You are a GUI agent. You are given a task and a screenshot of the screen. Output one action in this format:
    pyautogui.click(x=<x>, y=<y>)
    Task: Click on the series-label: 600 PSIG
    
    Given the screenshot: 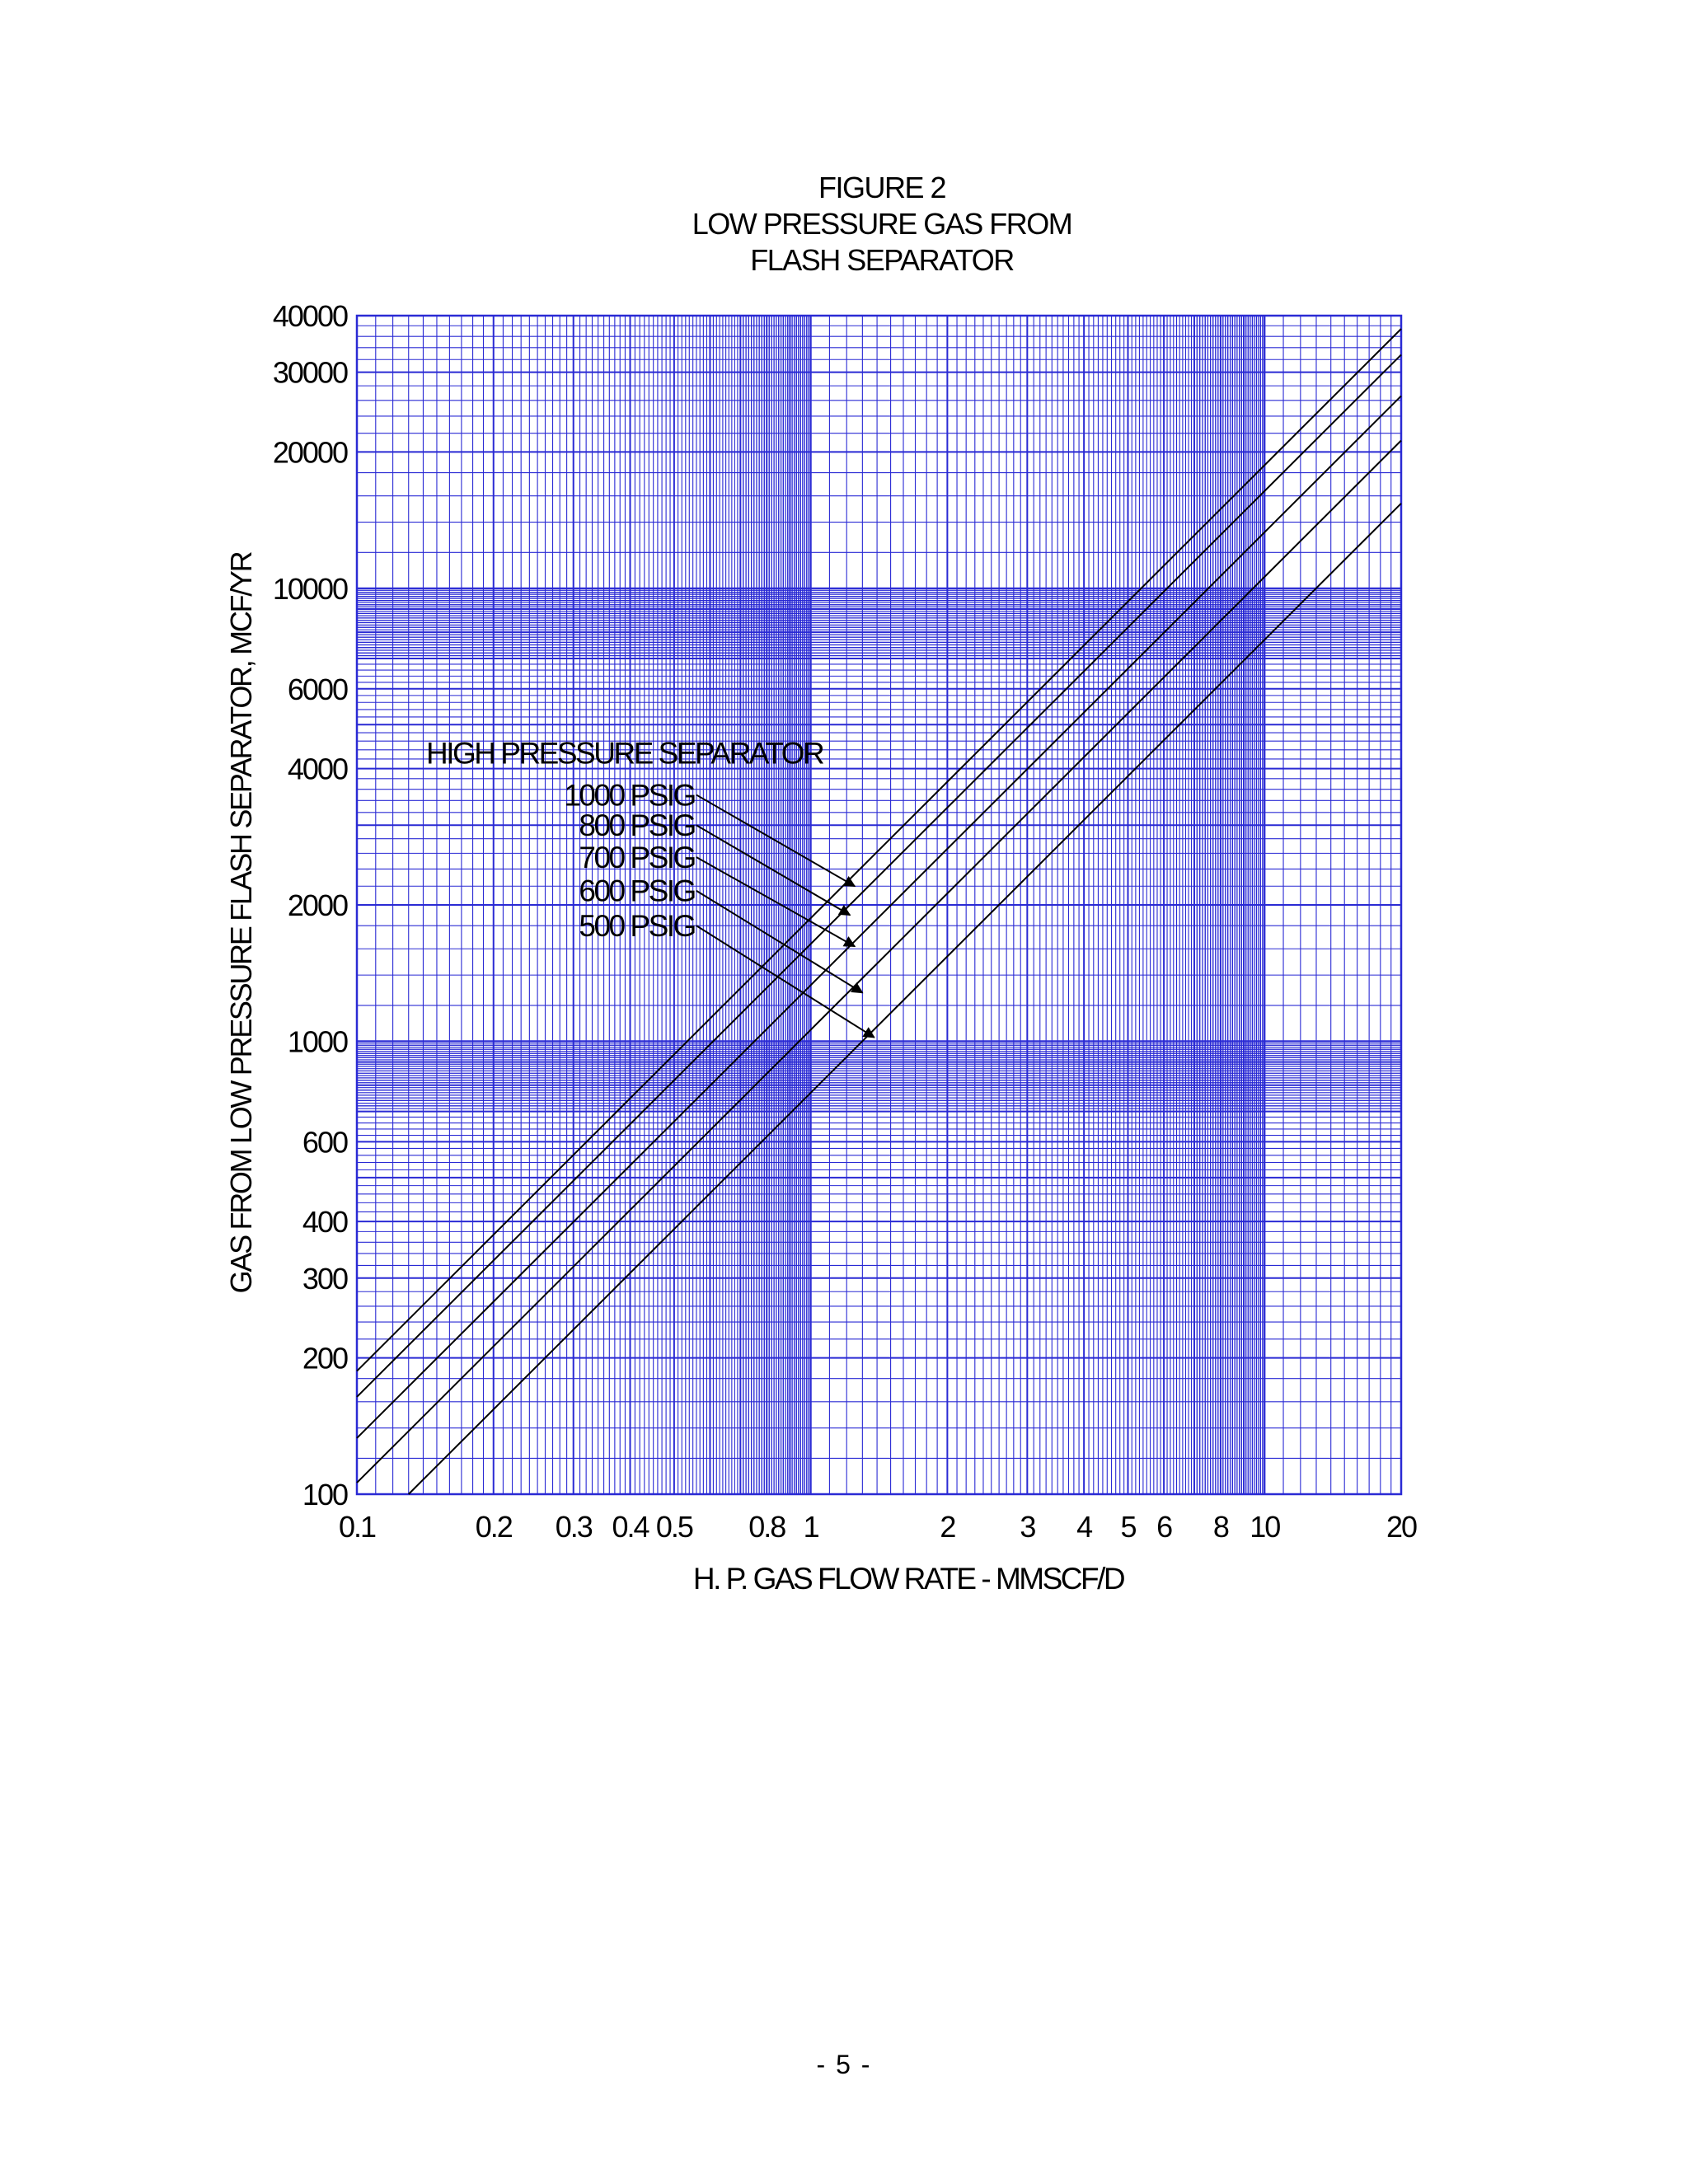 What is the action you would take?
    pyautogui.click(x=637, y=891)
    